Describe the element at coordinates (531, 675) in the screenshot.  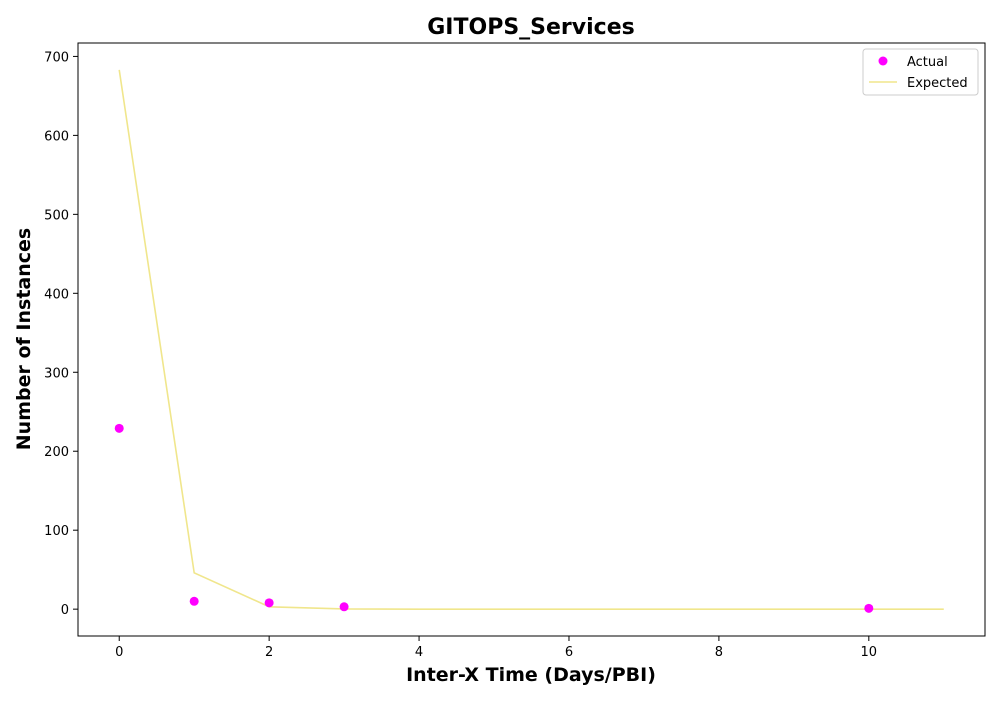
I see `x-axis-label: Inter-X Time (Days/PBI)` at that location.